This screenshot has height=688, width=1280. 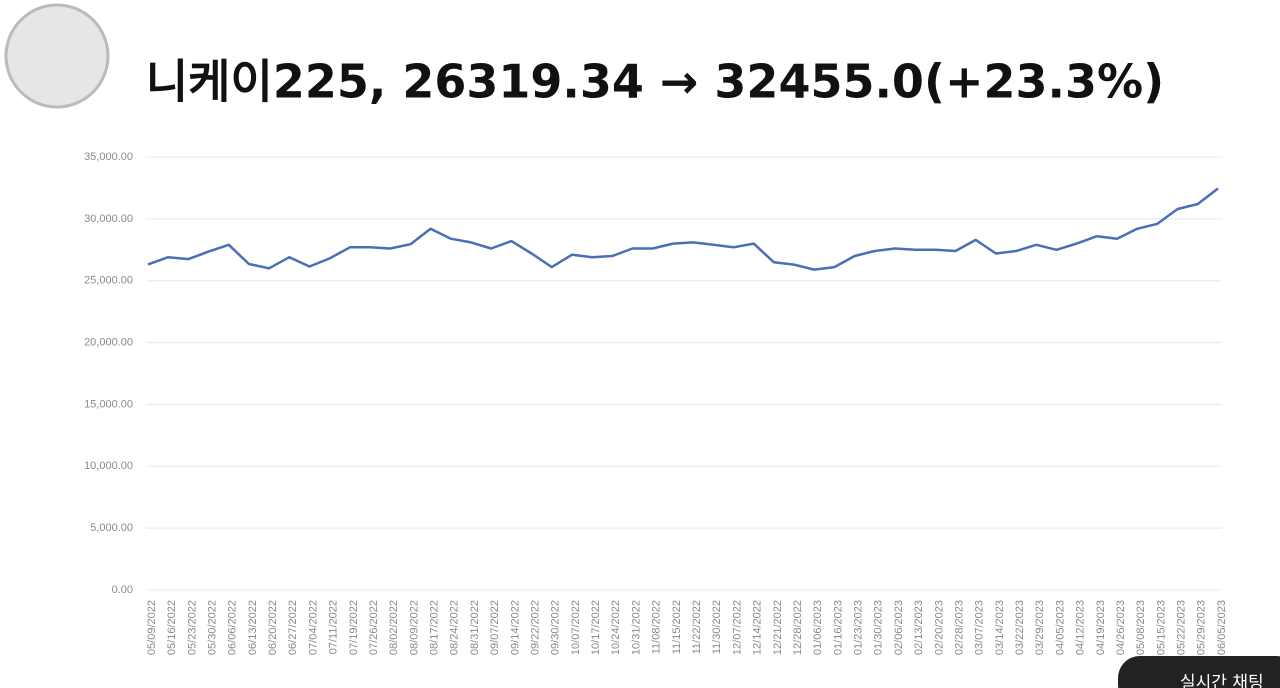 What do you see at coordinates (798, 627) in the screenshot?
I see `x-tick-label: 12/28/2022` at bounding box center [798, 627].